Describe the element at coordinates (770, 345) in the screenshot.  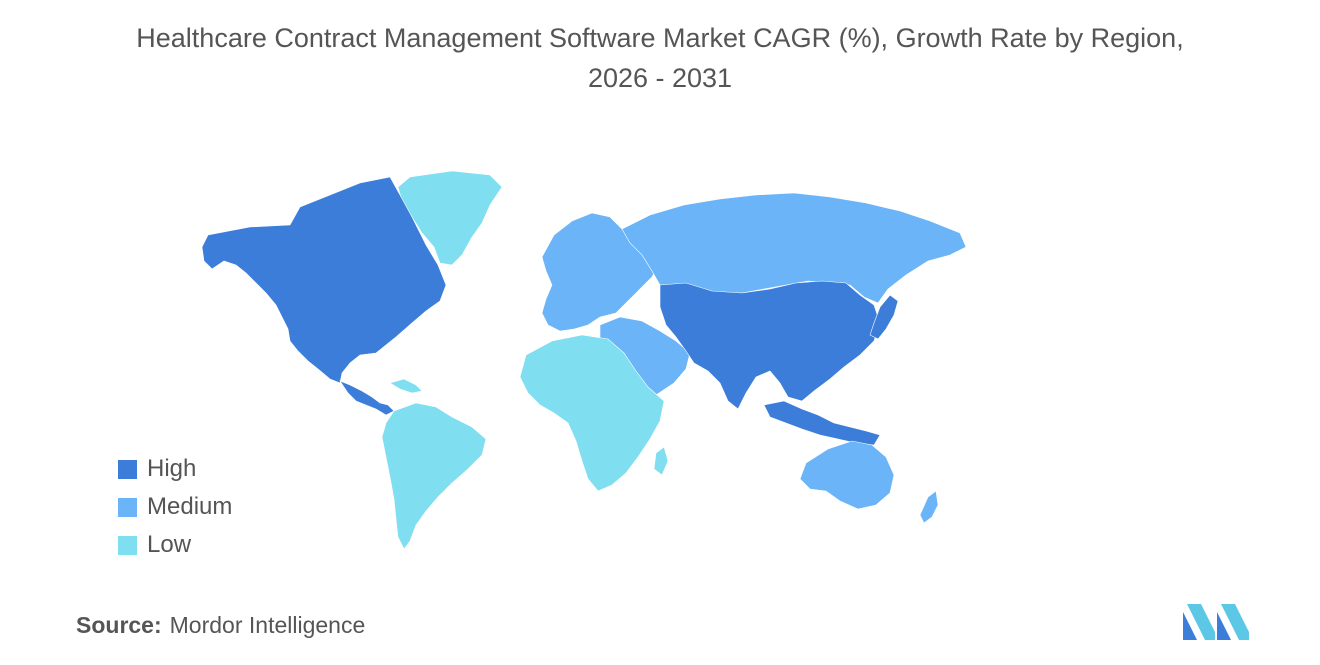
I see `region-asia` at that location.